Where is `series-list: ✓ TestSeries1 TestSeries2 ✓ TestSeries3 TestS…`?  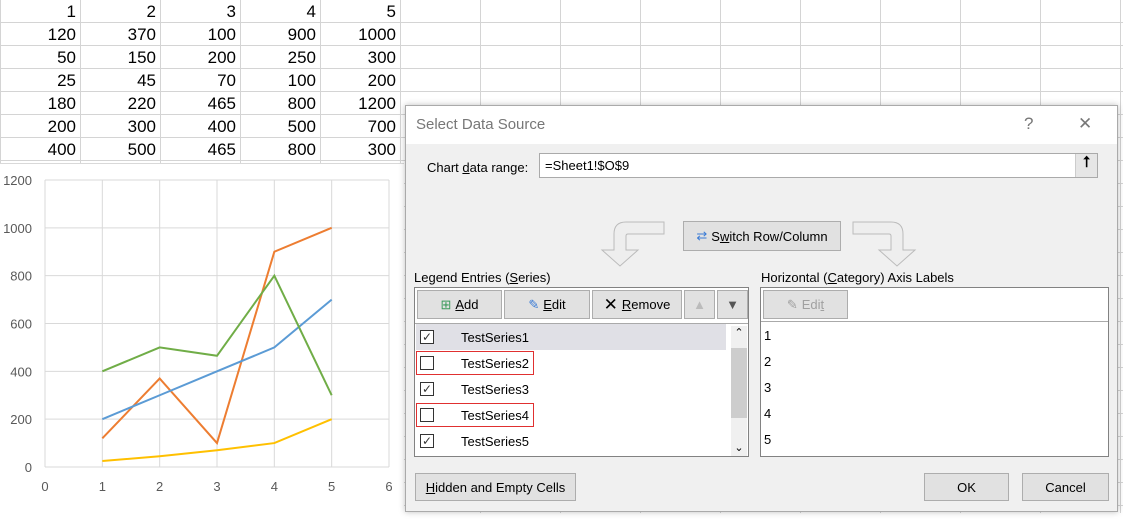 series-list: ✓ TestSeries1 TestSeries2 ✓ TestSeries3 TestS… is located at coordinates (581, 389).